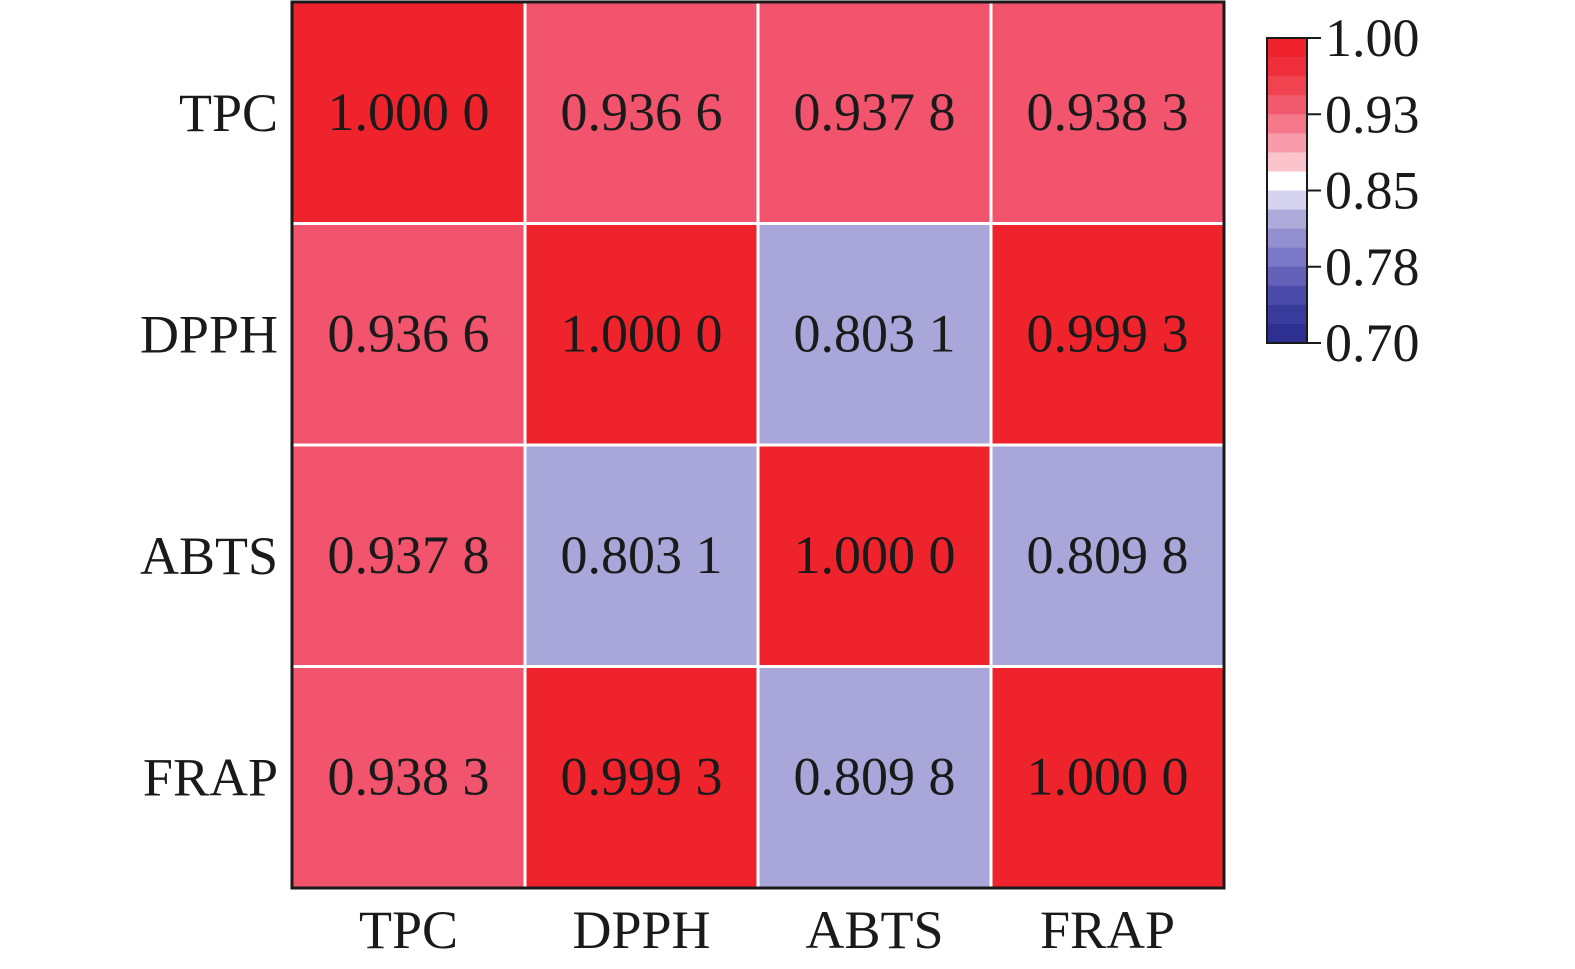  I want to click on row-labels: TPC DPPH ABTS FRAP, so click(209, 445).